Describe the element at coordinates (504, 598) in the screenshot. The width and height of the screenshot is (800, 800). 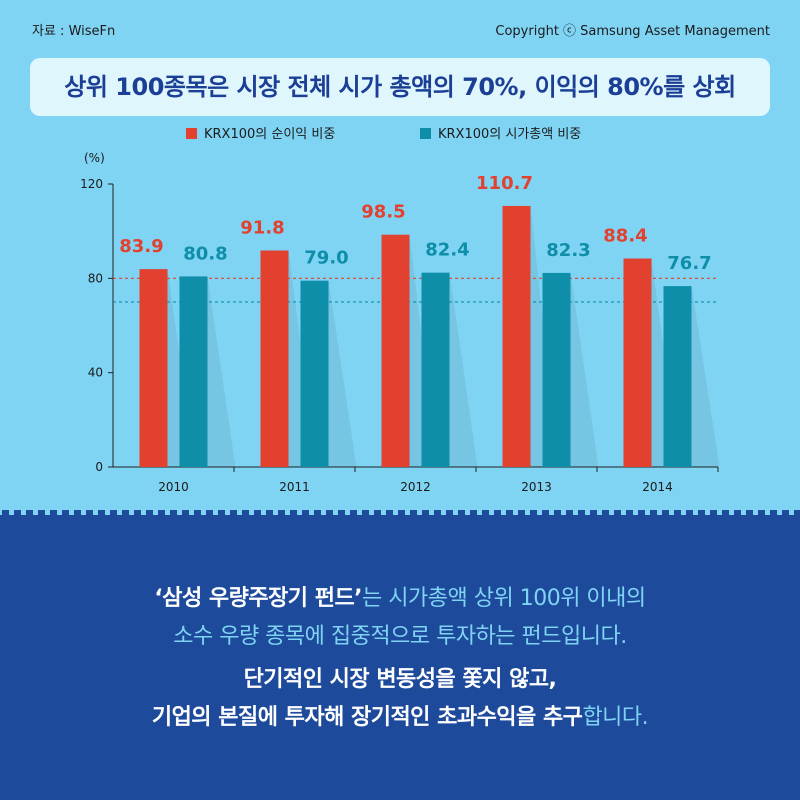
I see `message-segment: 는 시가총액 상위 100위 이내의` at that location.